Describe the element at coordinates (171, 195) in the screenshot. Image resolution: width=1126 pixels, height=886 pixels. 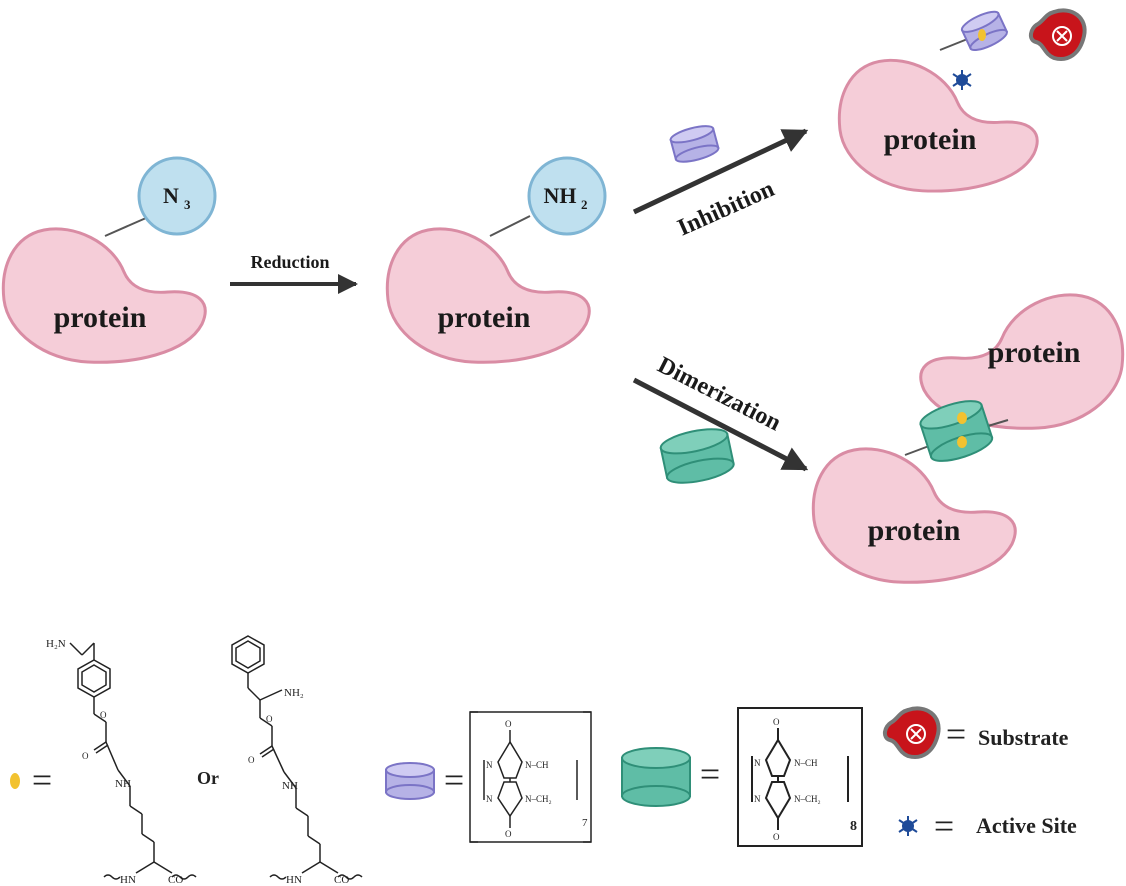
I see `azide-label: N` at that location.